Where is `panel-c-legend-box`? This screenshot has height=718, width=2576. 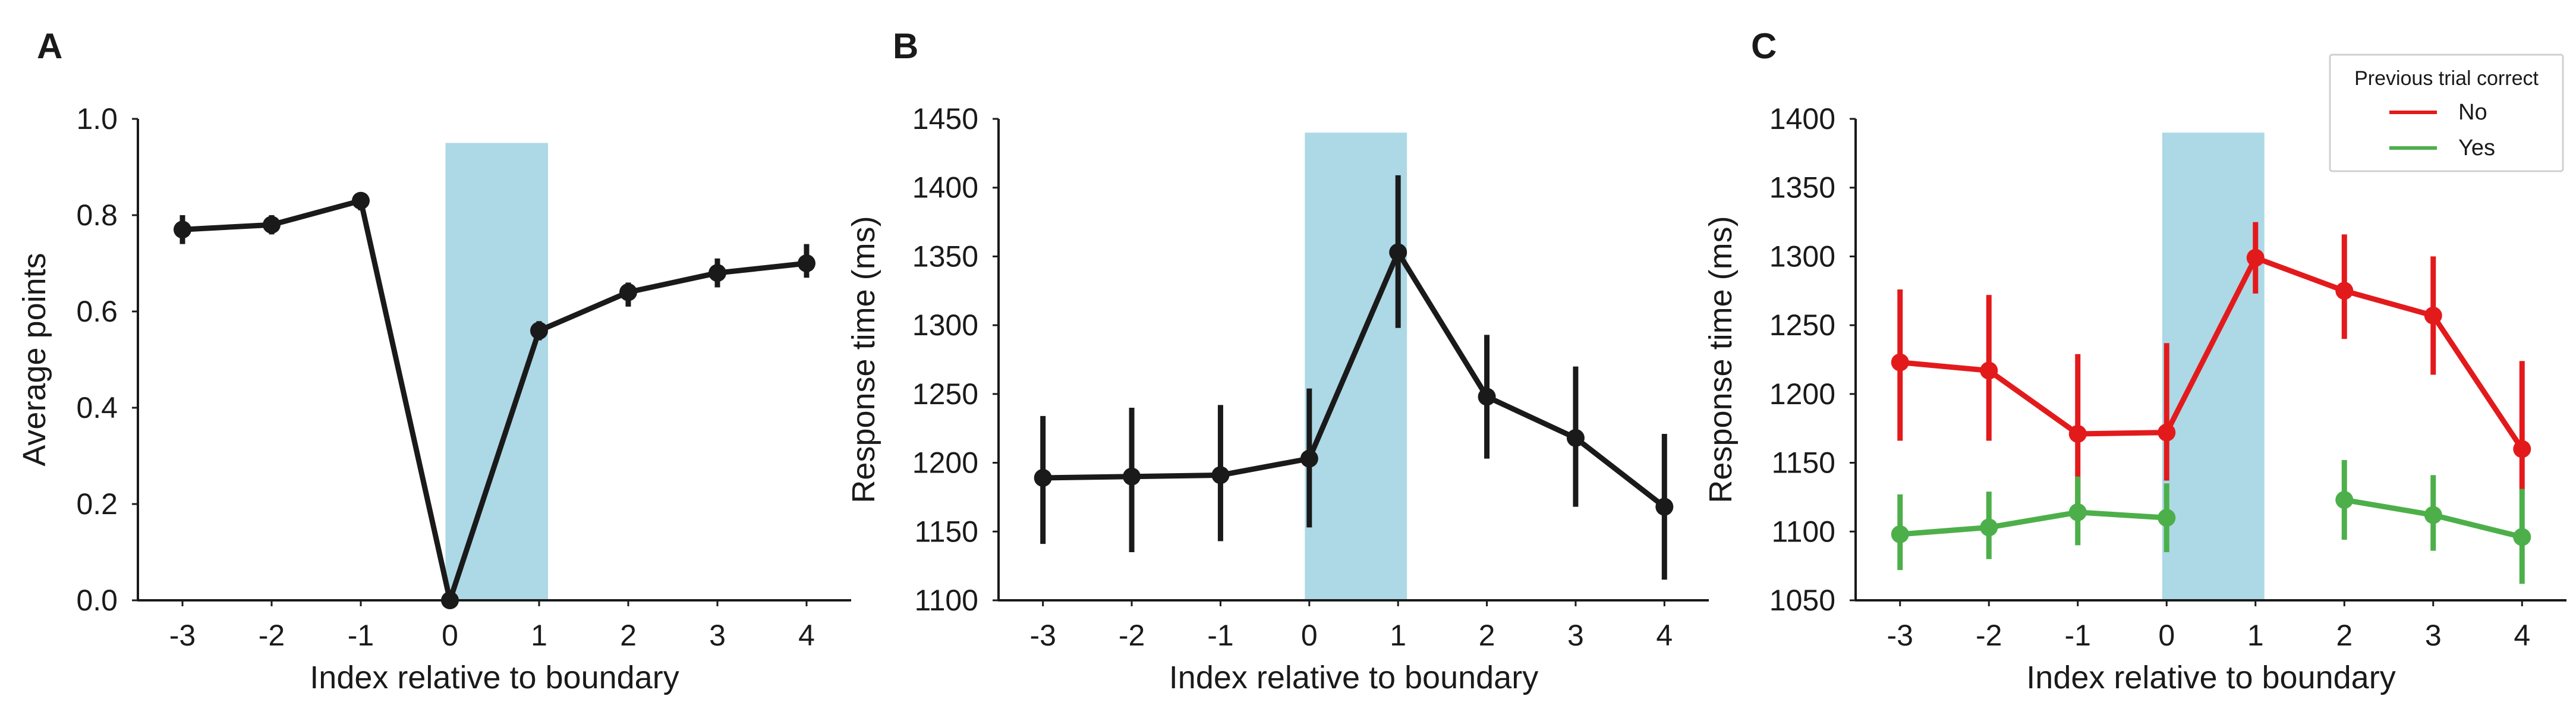 panel-c-legend-box is located at coordinates (2447, 112).